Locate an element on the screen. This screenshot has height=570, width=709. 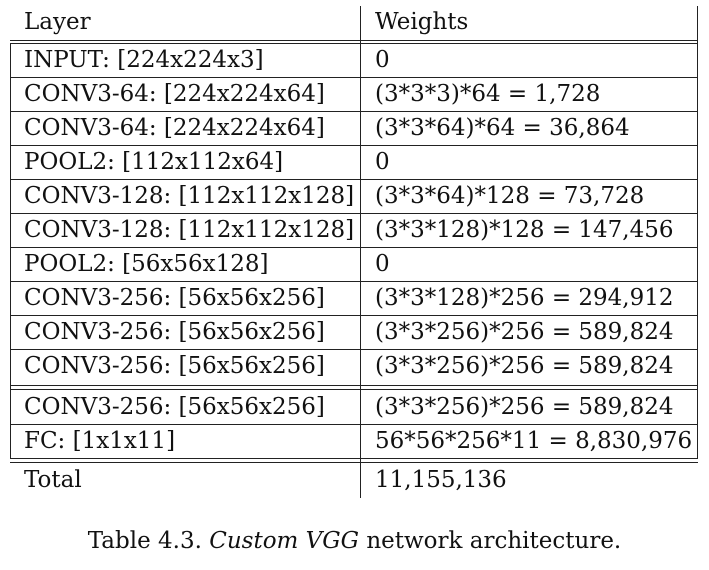
table-row: POOL2: [56x56x128] 0 is located at coordinates (354, 264).